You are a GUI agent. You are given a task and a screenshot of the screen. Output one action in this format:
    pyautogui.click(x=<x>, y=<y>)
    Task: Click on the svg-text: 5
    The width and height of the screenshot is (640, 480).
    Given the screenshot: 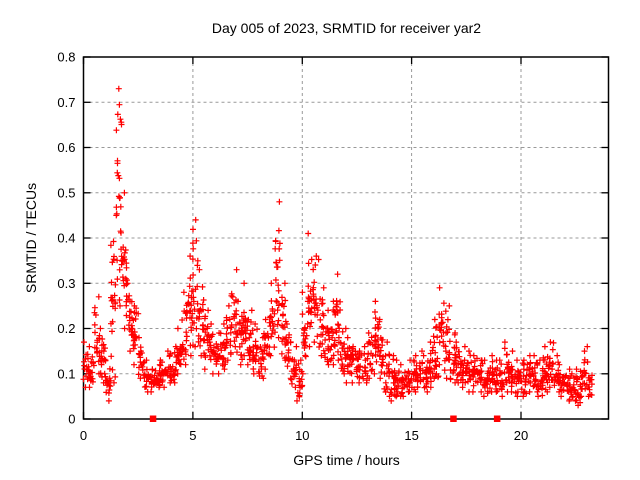 What is the action you would take?
    pyautogui.click(x=192, y=435)
    